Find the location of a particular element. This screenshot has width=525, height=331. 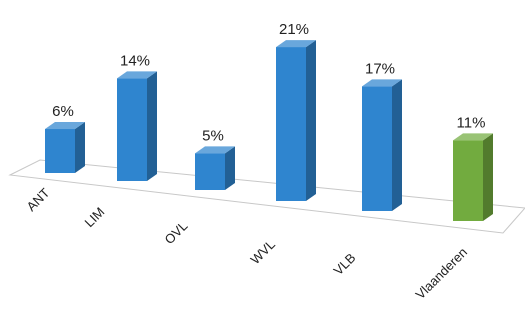

bar-vlb is located at coordinates (382, 145).